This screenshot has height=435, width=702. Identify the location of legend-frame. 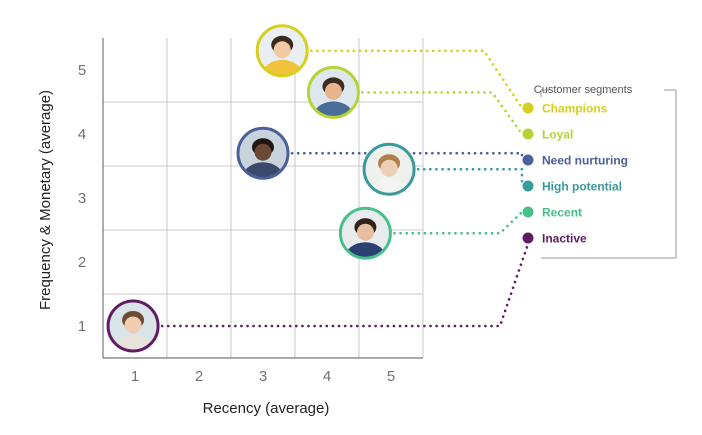
(608, 174).